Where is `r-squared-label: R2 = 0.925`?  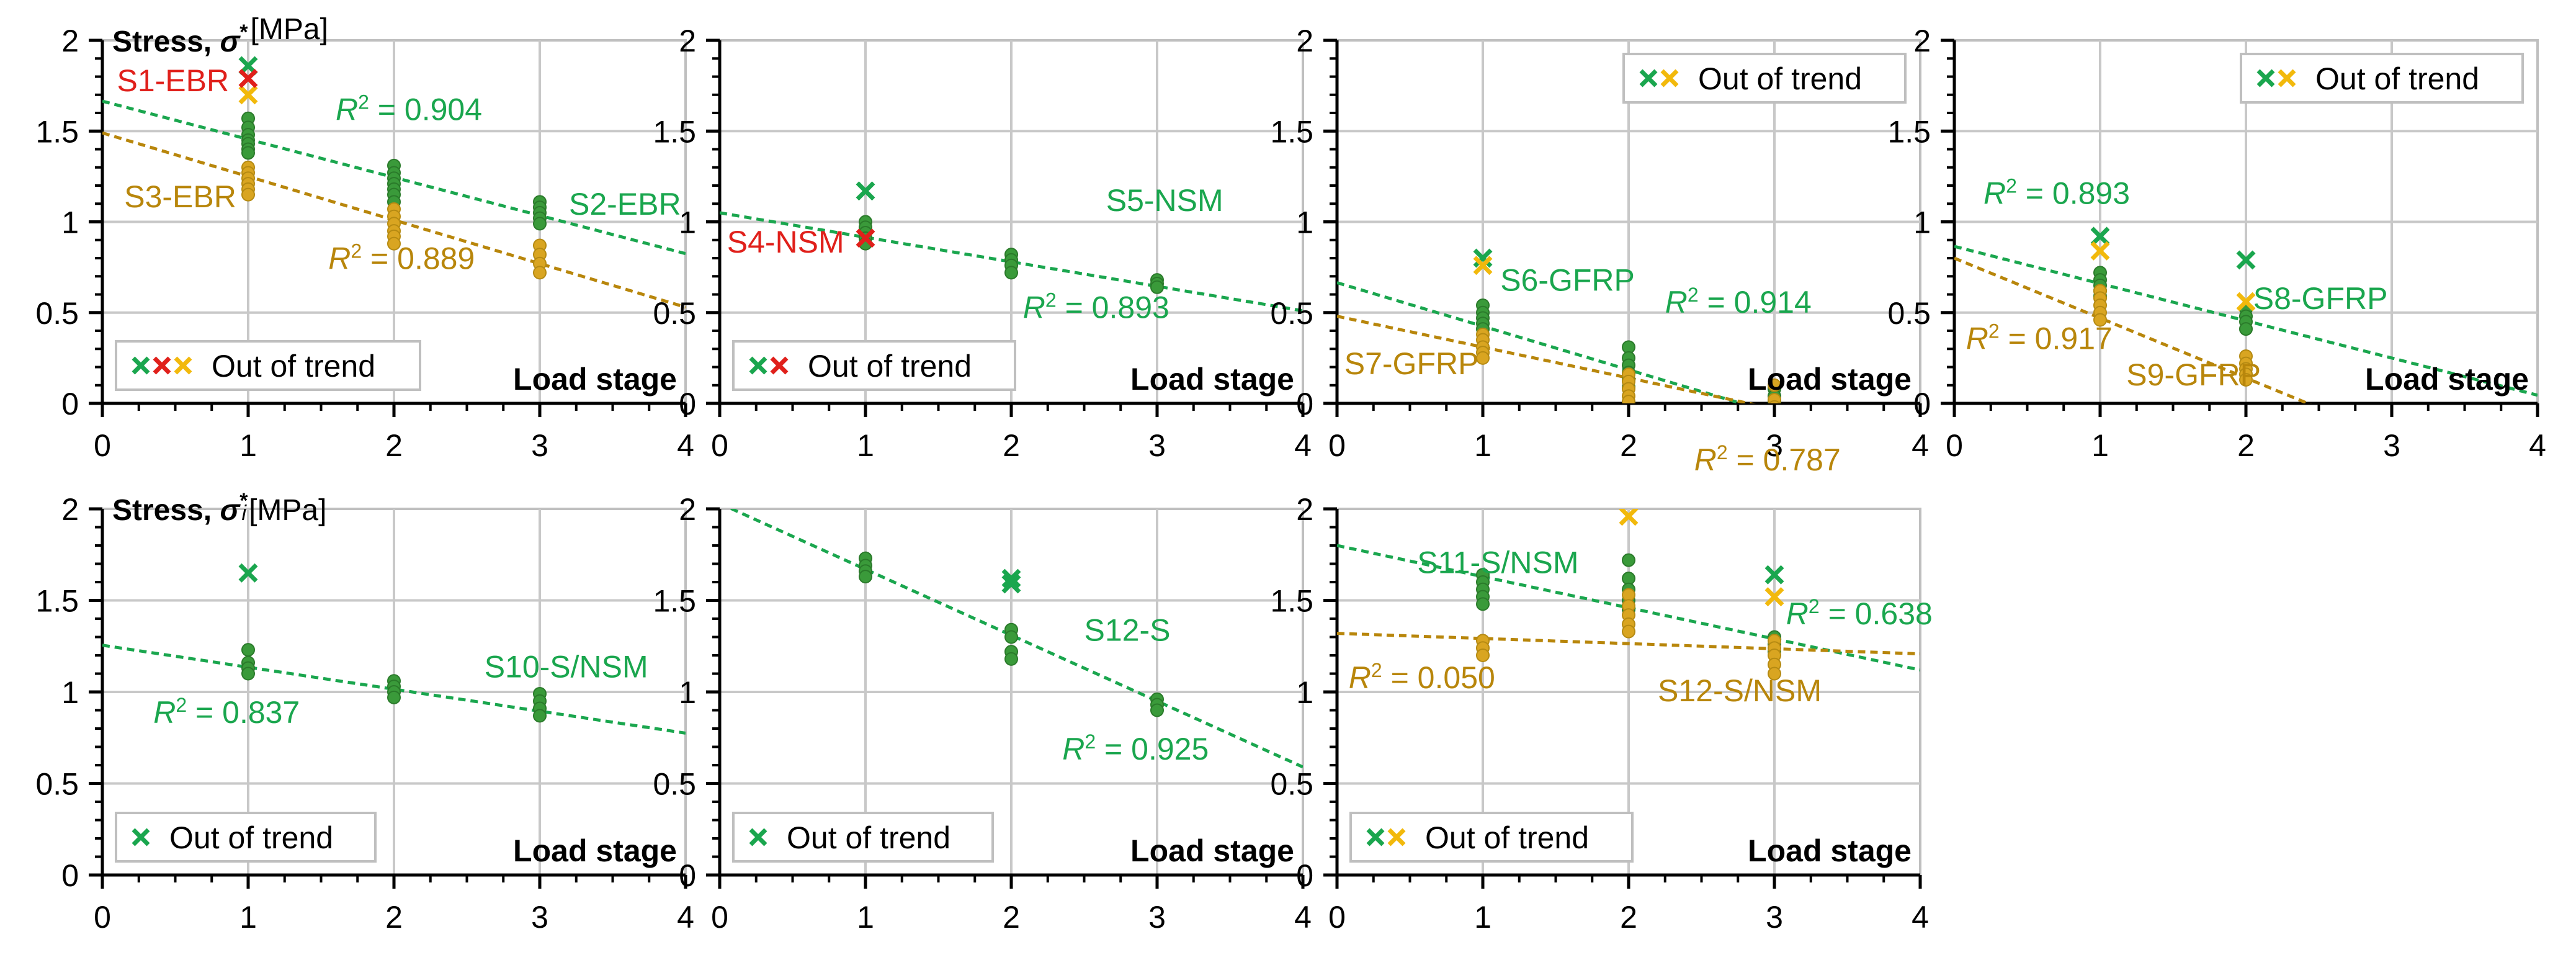
r-squared-label: R2 = 0.925 is located at coordinates (1135, 748).